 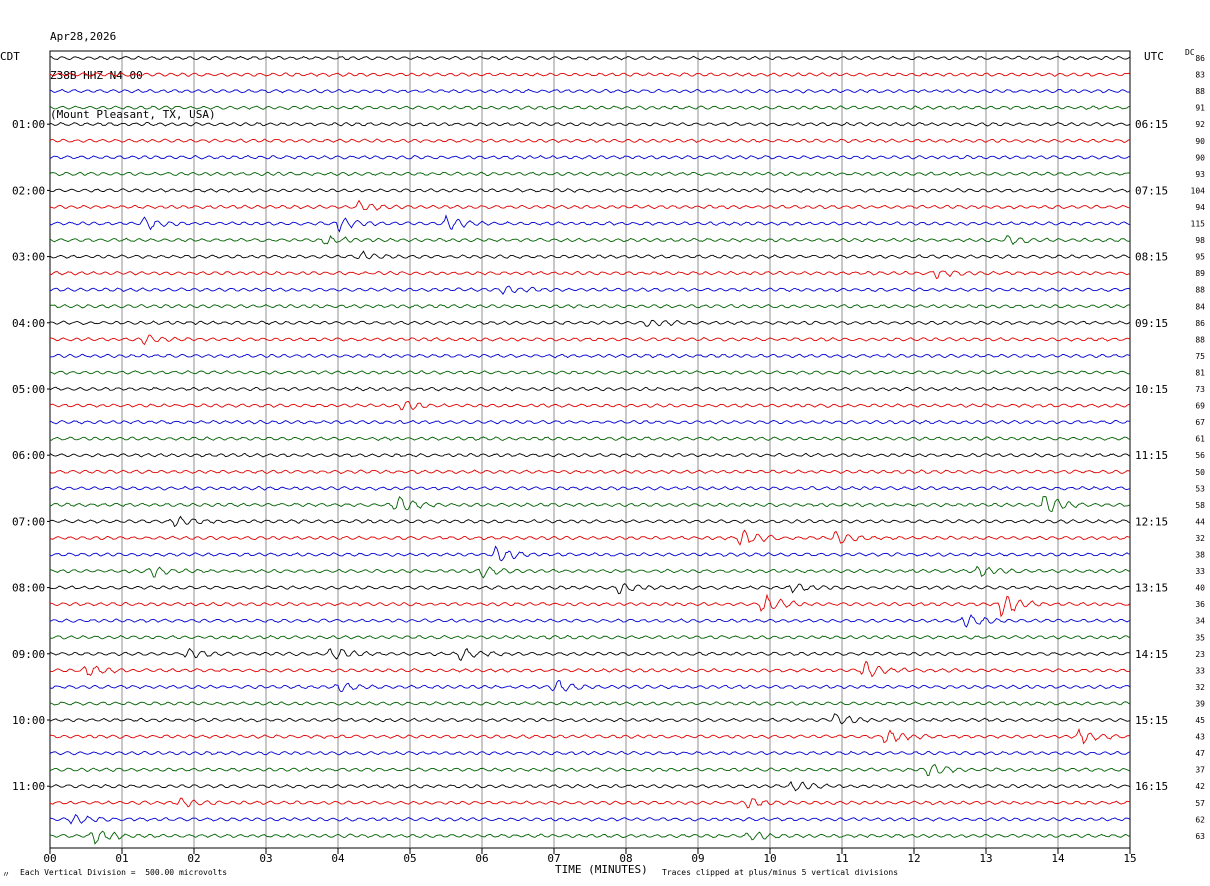 I want to click on dc-offset-value: 42, so click(x=1200, y=786).